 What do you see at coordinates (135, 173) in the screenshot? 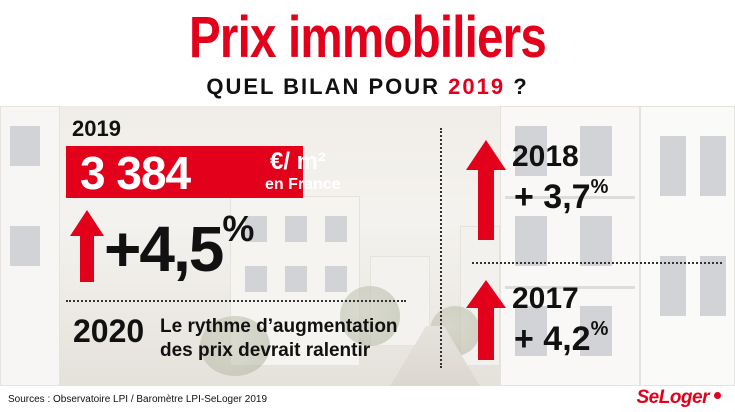
I see `price-value: 3 384` at bounding box center [135, 173].